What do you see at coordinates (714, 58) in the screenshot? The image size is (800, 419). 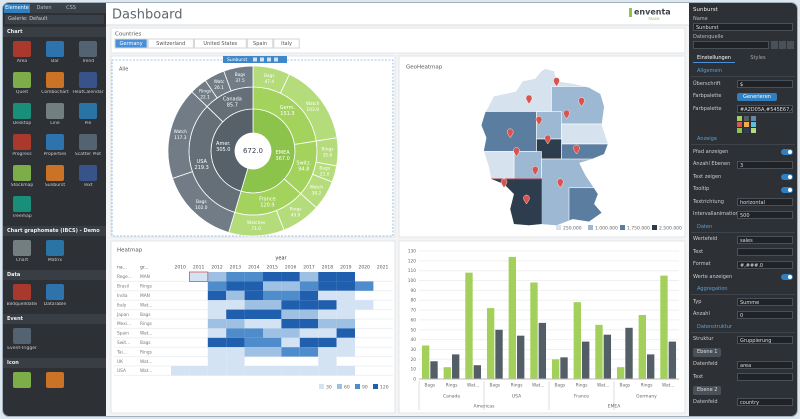 I see `settings-tab: Einstellungen` at bounding box center [714, 58].